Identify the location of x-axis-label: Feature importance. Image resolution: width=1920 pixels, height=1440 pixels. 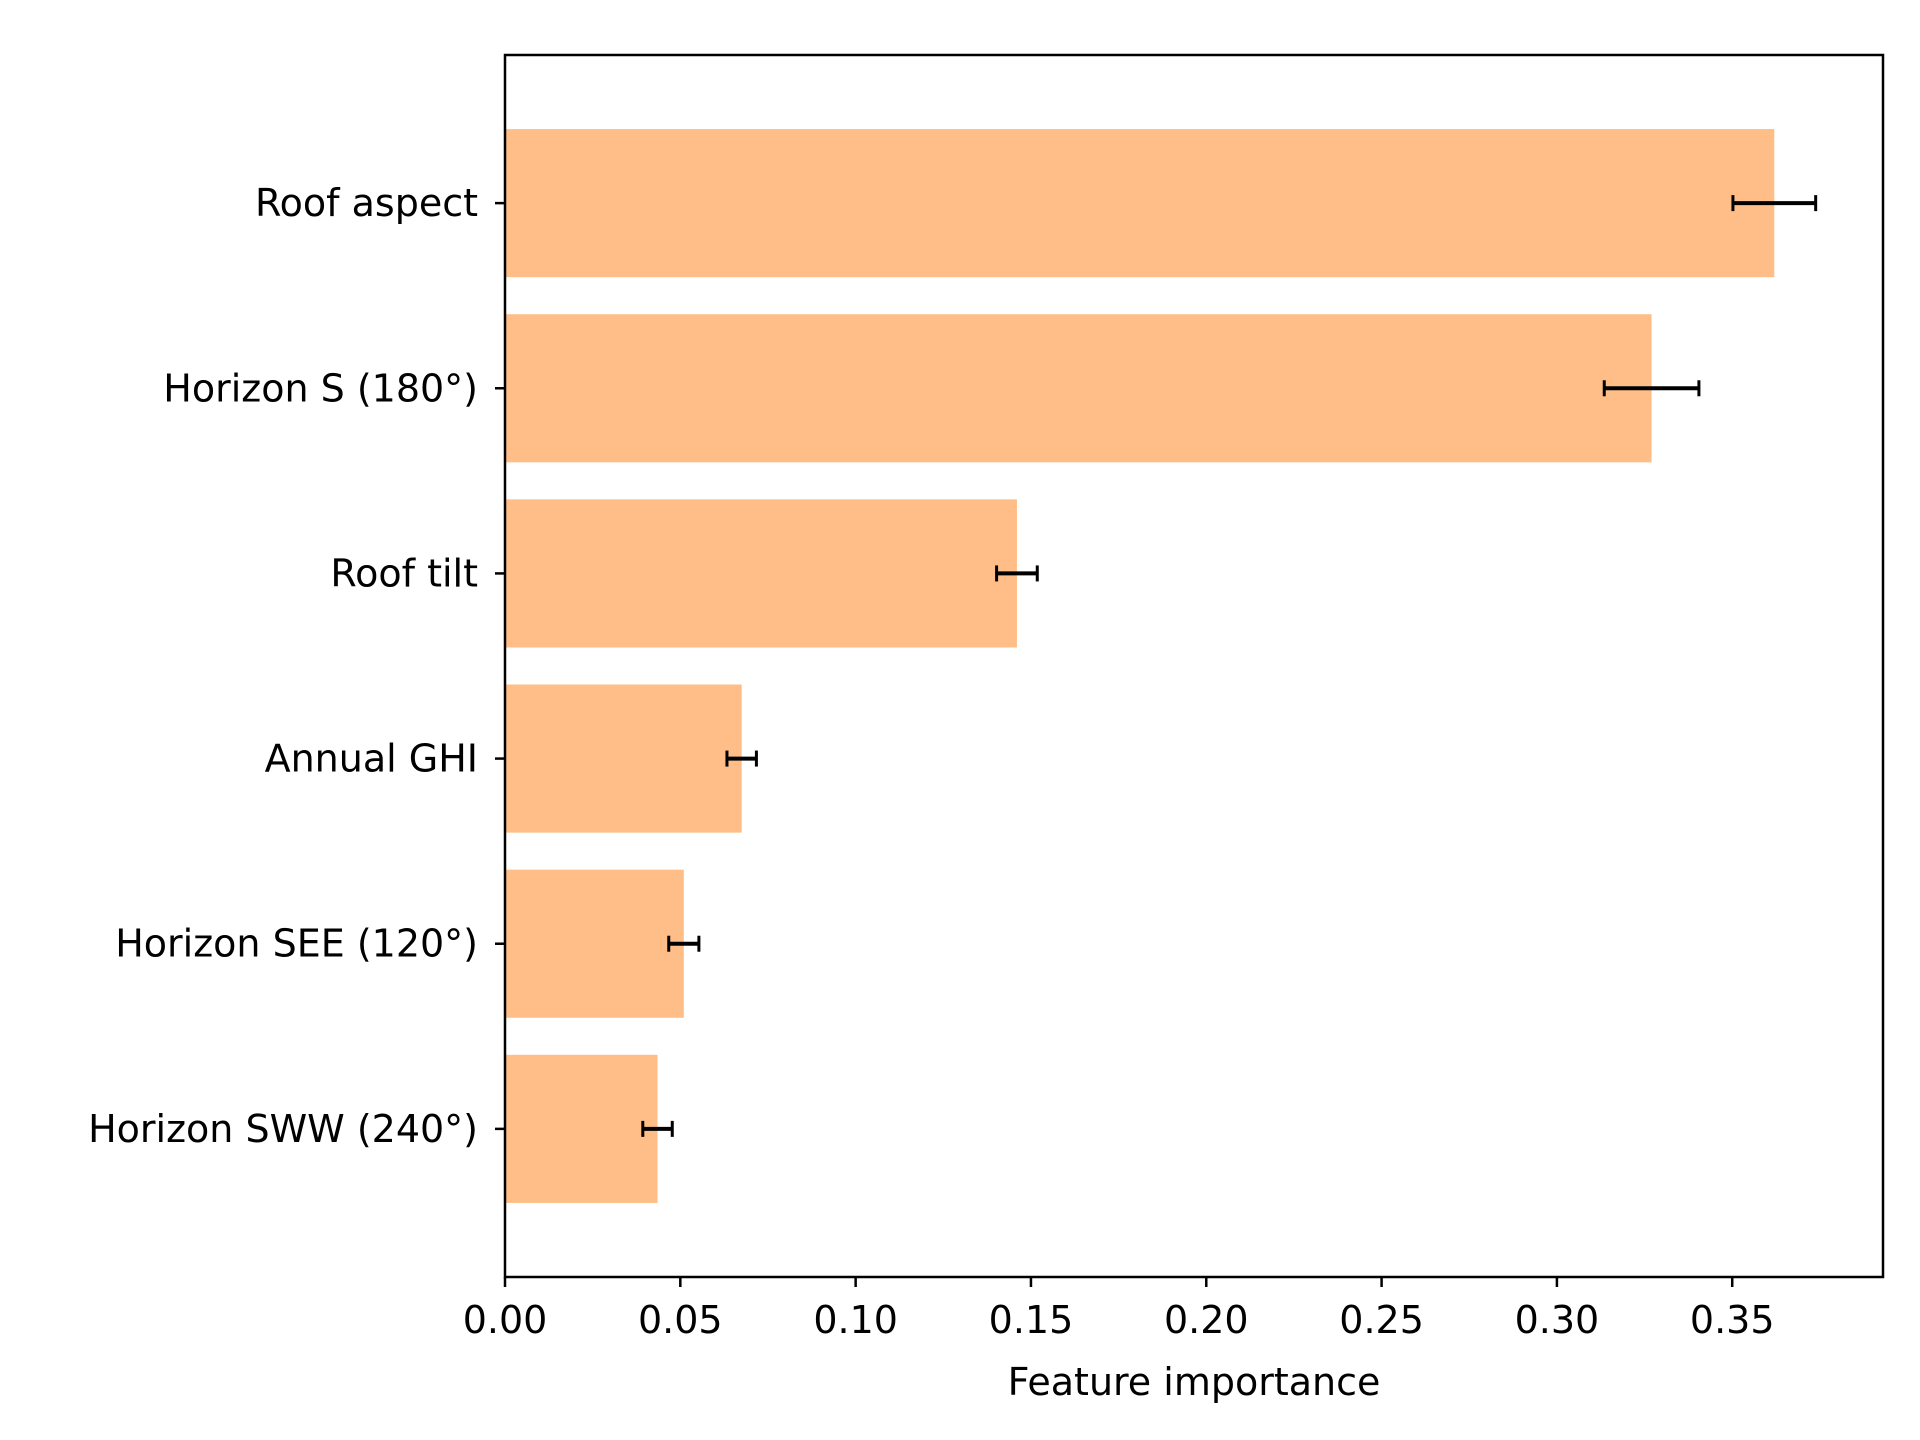
(1194, 1382).